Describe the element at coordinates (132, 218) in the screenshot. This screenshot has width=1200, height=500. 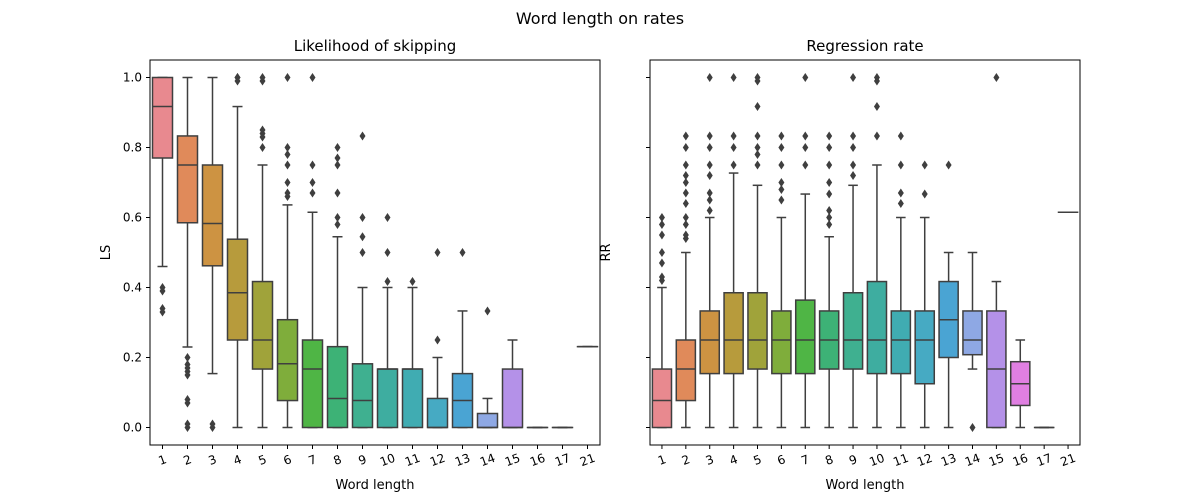
I see `y-tick-label: 0.6` at that location.